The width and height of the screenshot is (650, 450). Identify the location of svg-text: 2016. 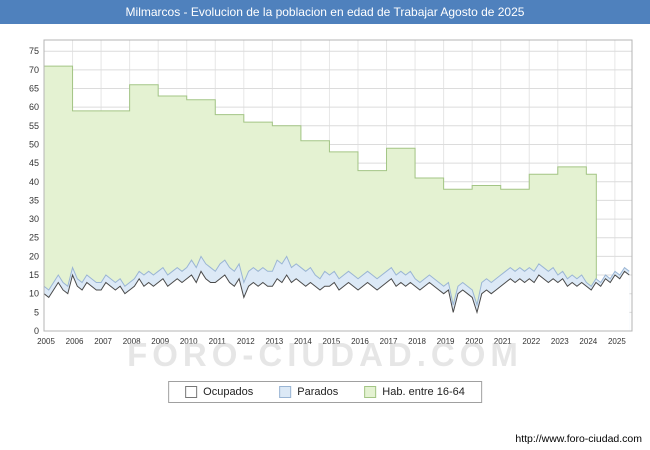
(360, 341).